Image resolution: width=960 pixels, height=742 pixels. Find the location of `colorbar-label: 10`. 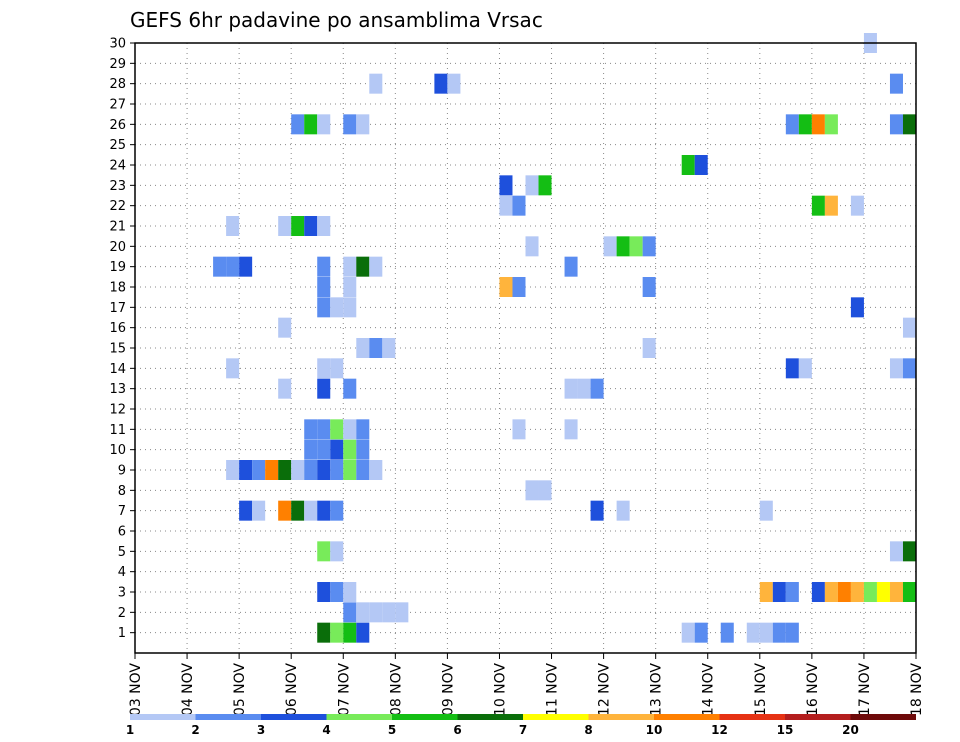

colorbar-label: 10 is located at coordinates (654, 730).